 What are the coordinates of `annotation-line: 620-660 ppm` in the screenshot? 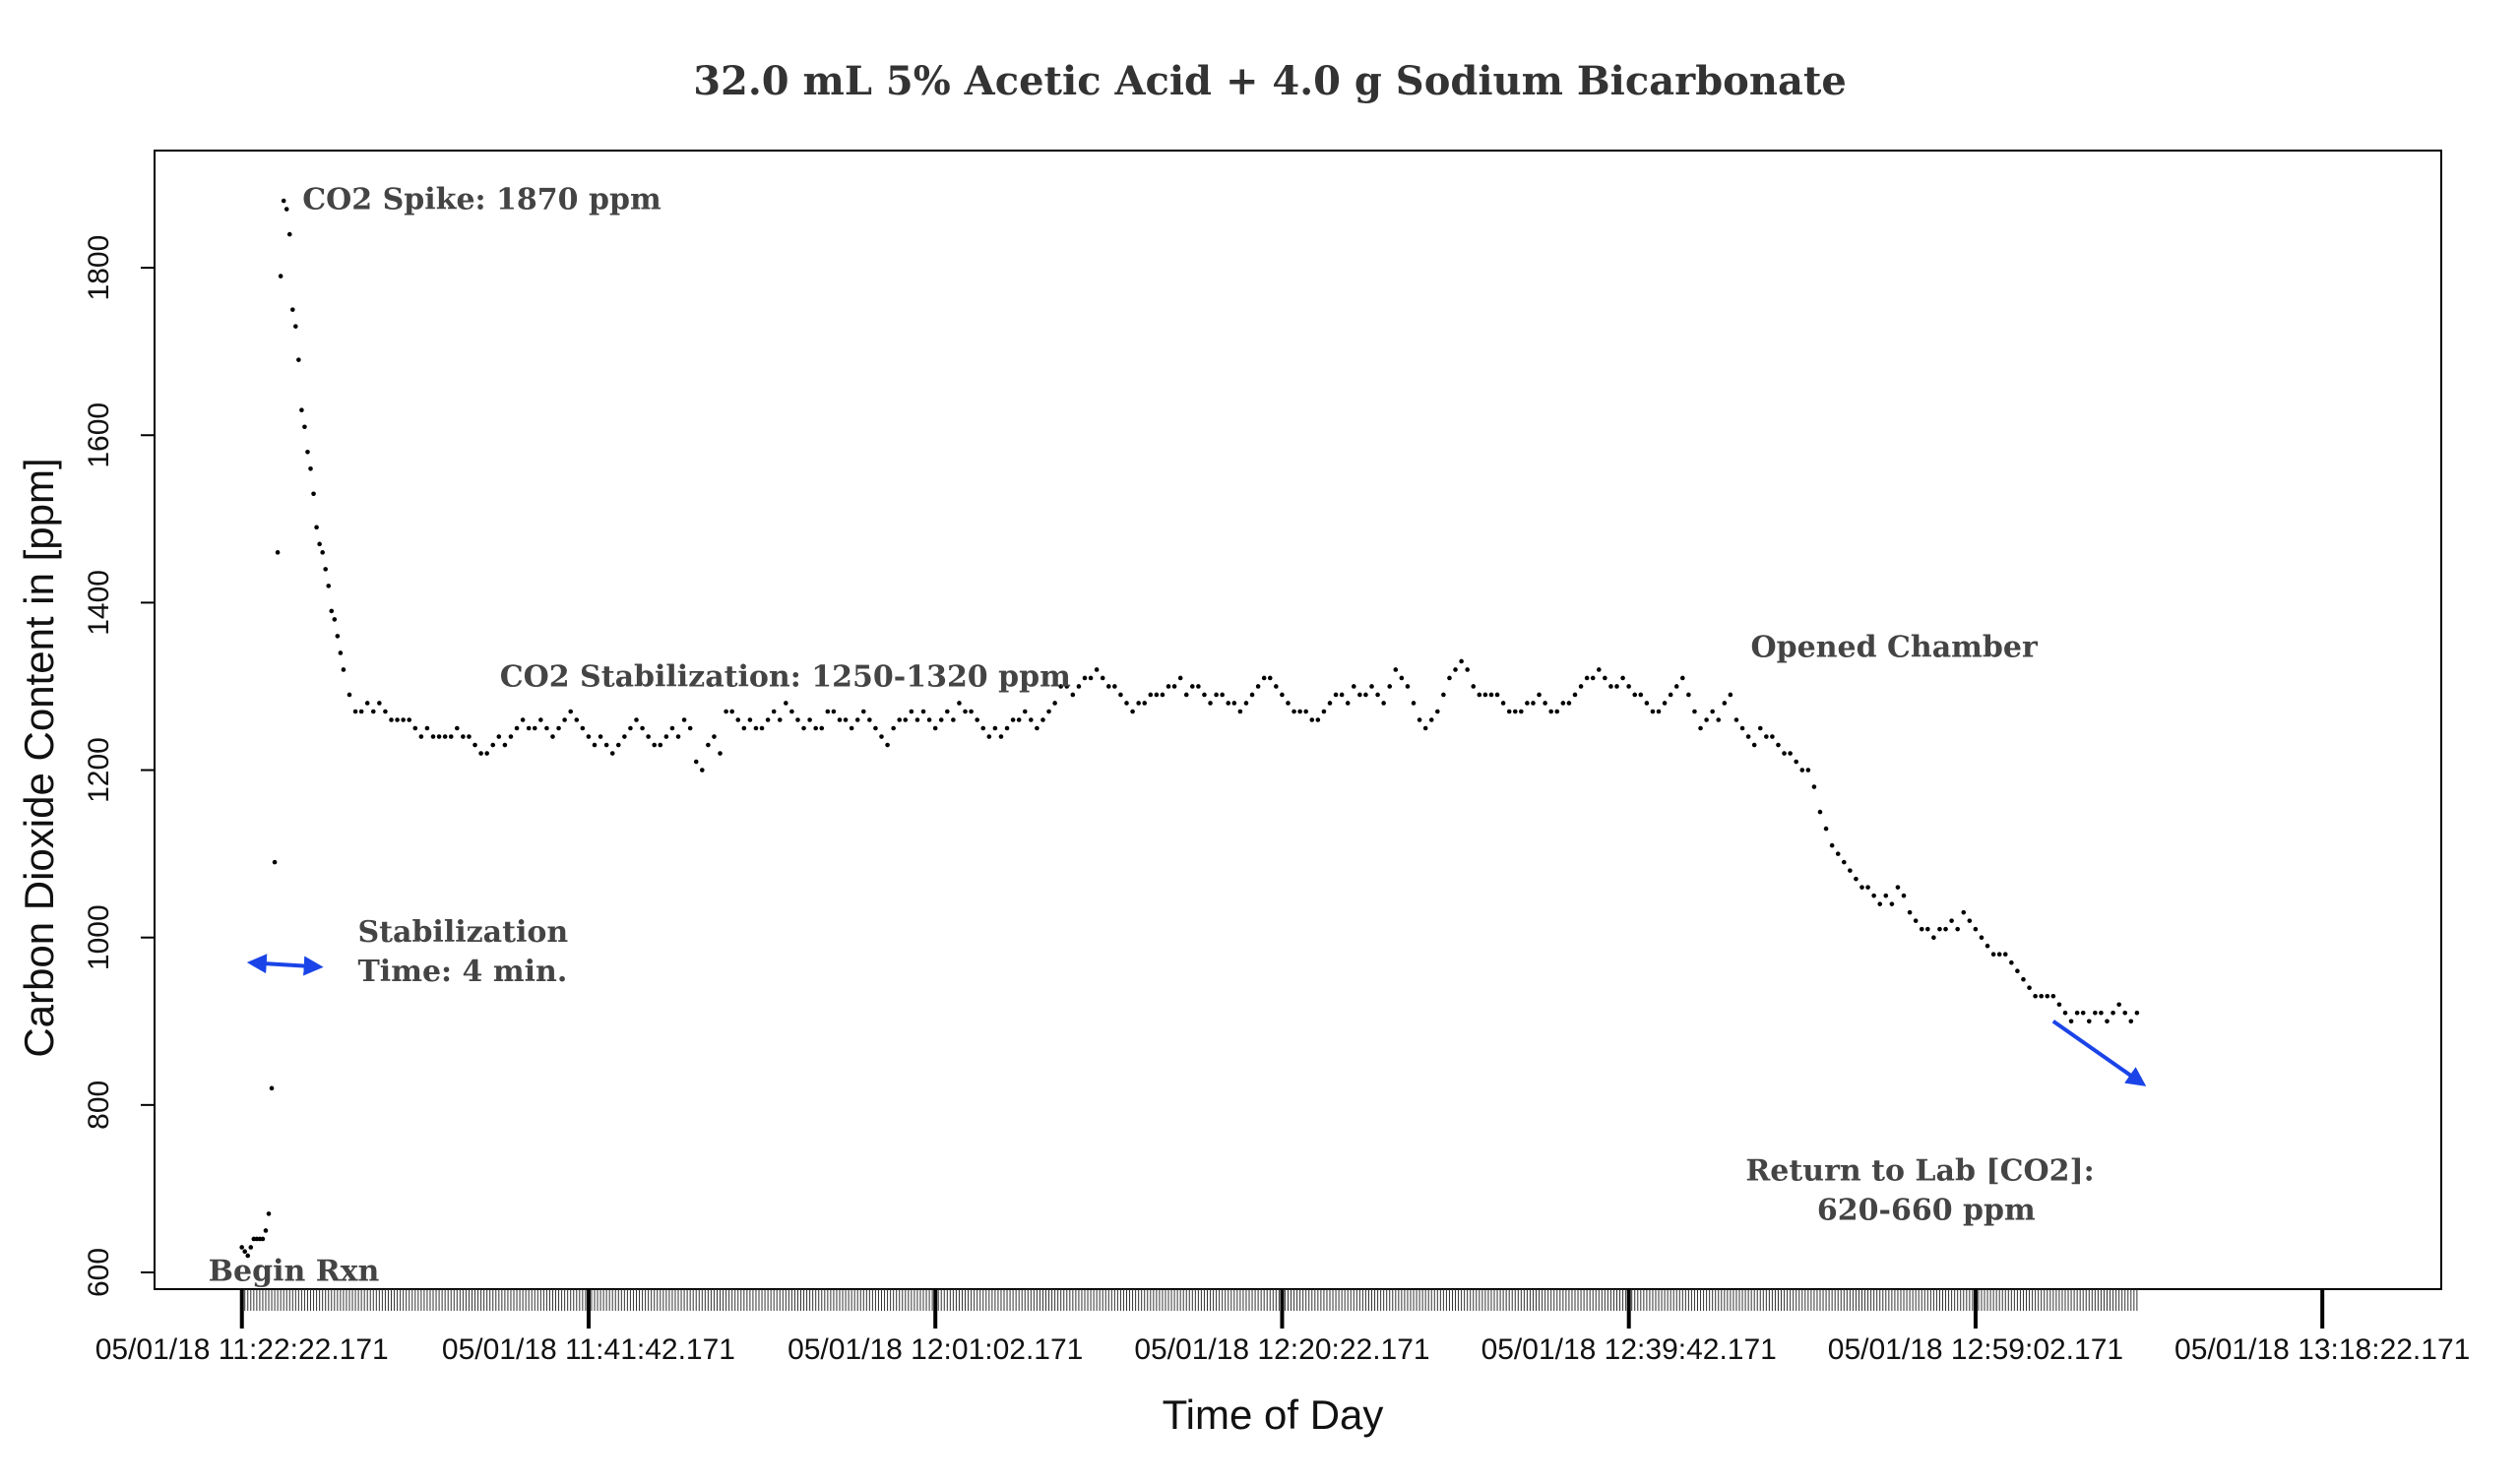 It's located at (1926, 1210).